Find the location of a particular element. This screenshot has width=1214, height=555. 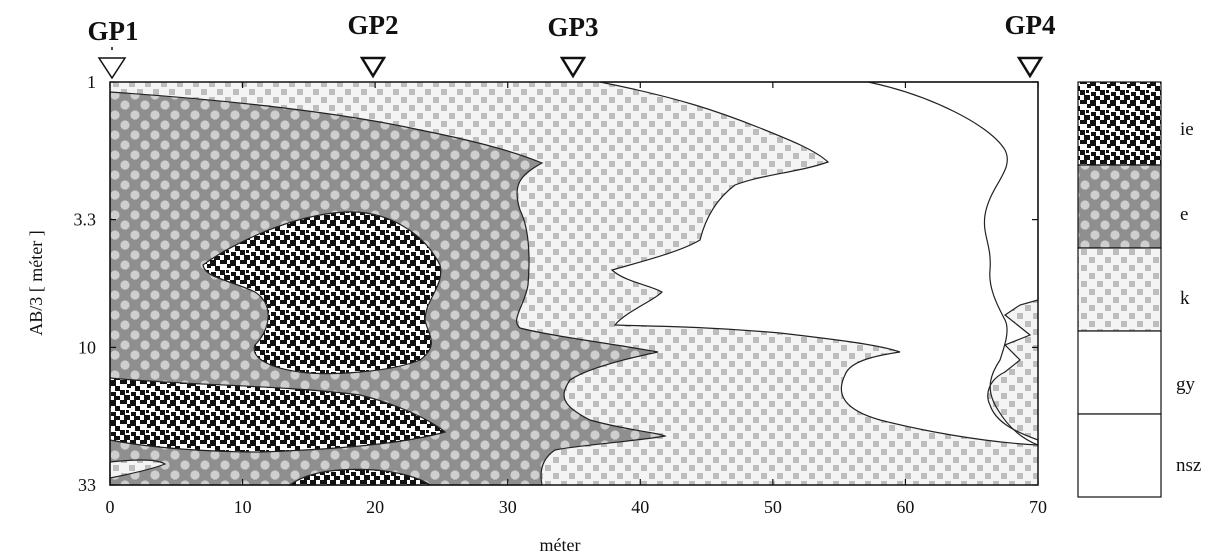

y-tick-label-3: 33 is located at coordinates (87, 485).